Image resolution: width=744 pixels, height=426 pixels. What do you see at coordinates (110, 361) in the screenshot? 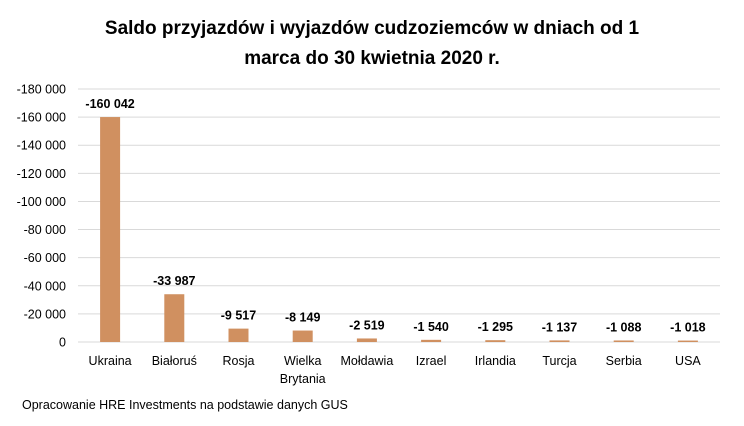
I see `x-category-label: Ukraina` at bounding box center [110, 361].